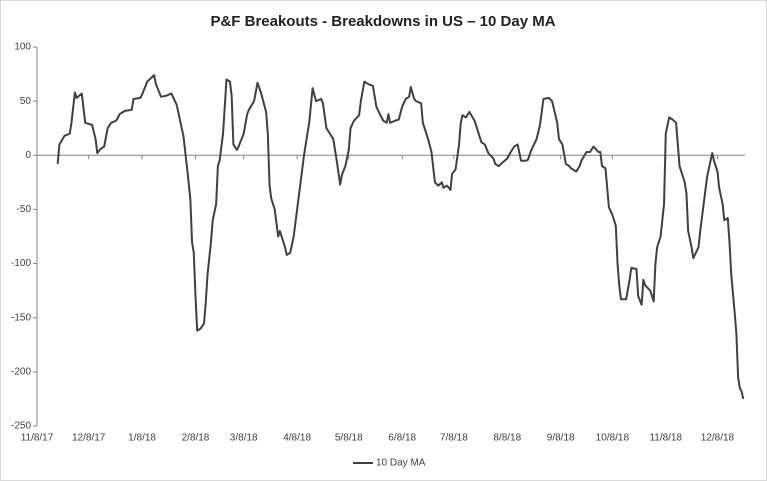 The image size is (767, 481). I want to click on x-tick-label: 11/8/17, so click(37, 438).